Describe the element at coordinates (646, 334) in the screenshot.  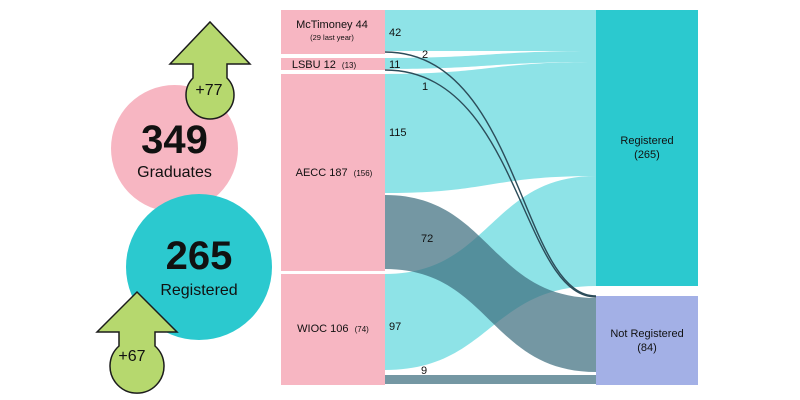
I see `node-not-registered-label: Not Registered` at that location.